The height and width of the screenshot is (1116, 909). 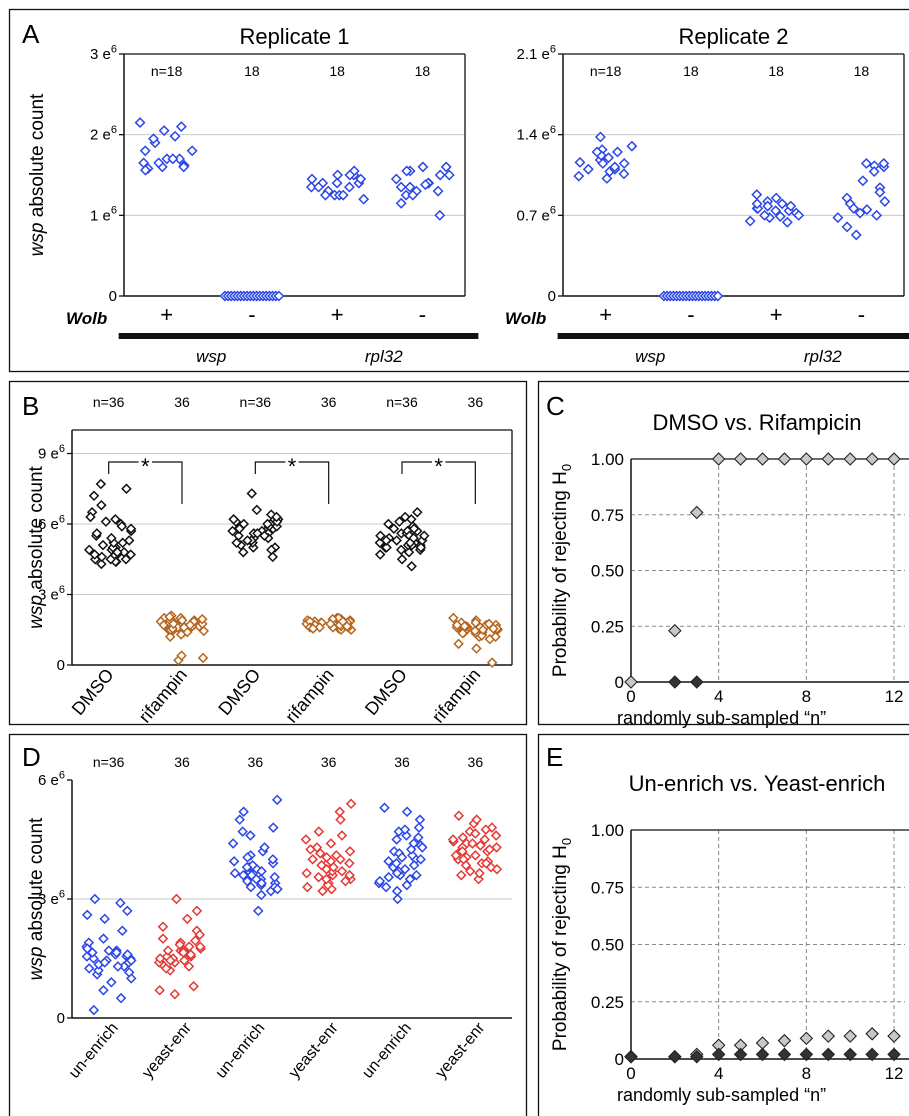 I want to click on y-tick-label: 0, so click(x=113, y=296).